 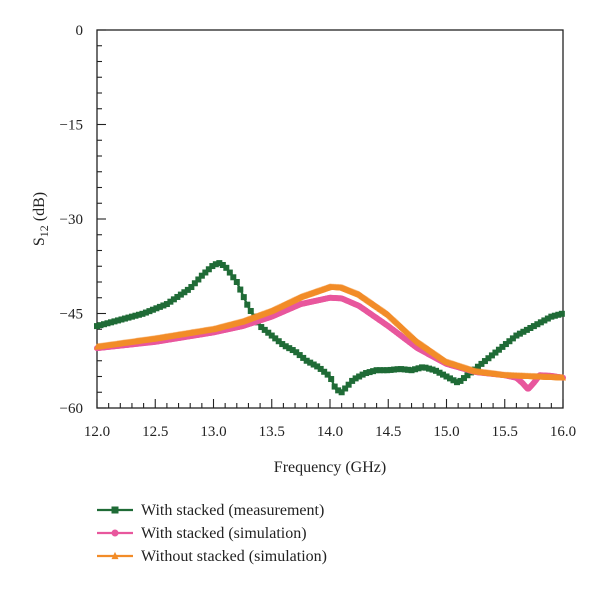 What do you see at coordinates (80, 31) in the screenshot?
I see `y-tick-label: 0` at bounding box center [80, 31].